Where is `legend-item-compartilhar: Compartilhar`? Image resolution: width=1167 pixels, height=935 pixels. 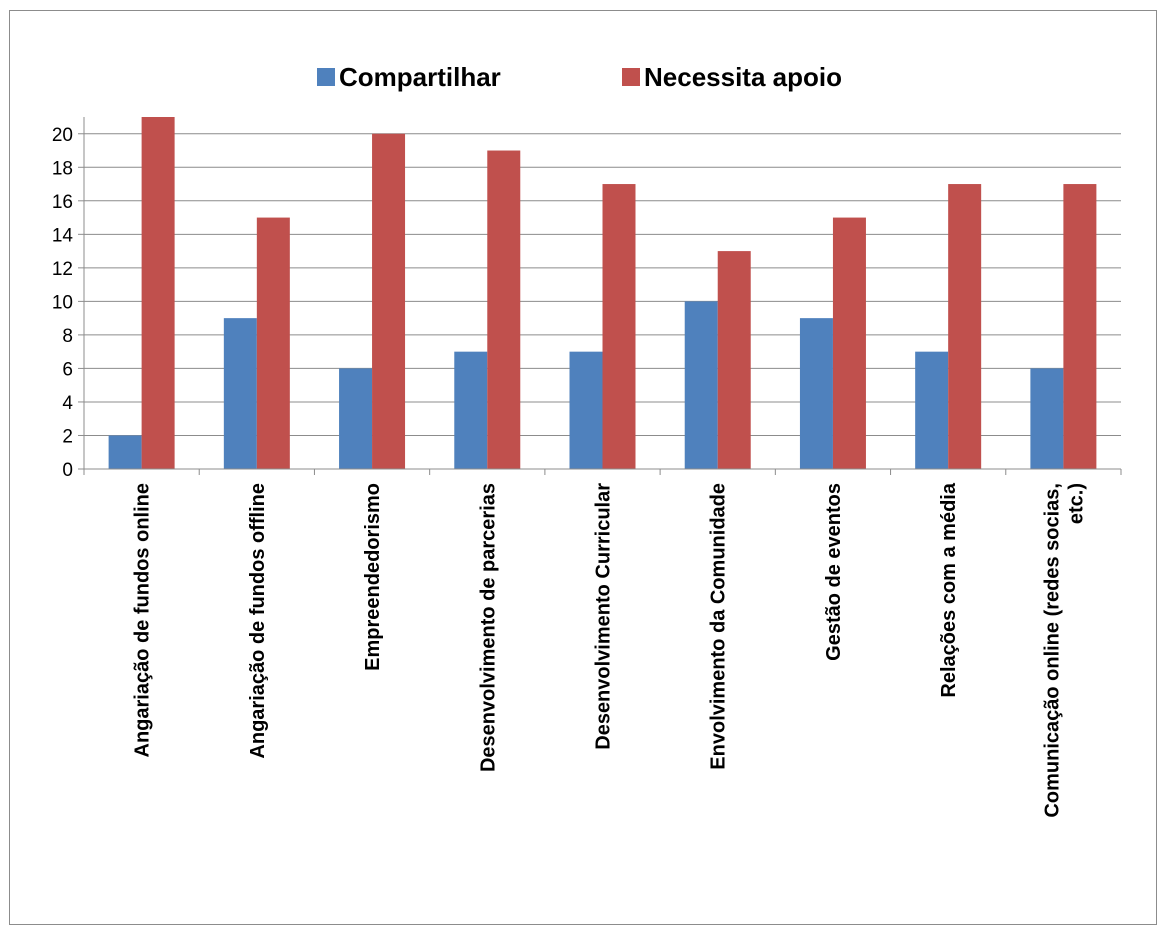 legend-item-compartilhar: Compartilhar is located at coordinates (409, 77).